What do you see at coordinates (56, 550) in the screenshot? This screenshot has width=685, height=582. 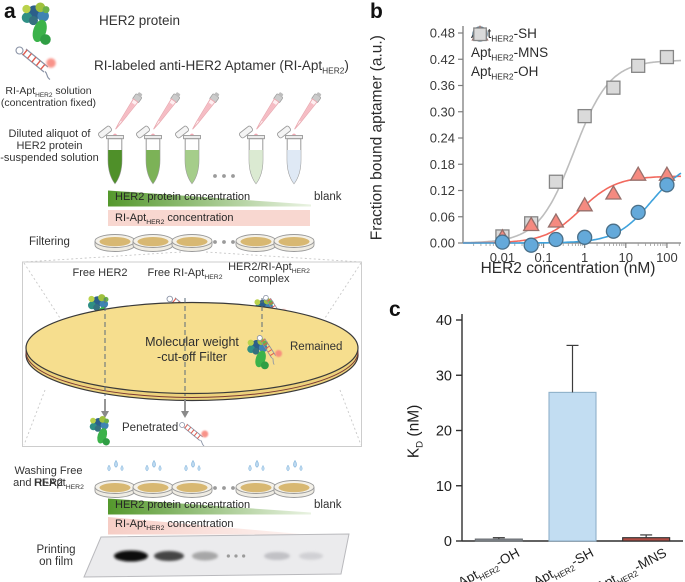 I see `printing-label-line1: Printing` at bounding box center [56, 550].